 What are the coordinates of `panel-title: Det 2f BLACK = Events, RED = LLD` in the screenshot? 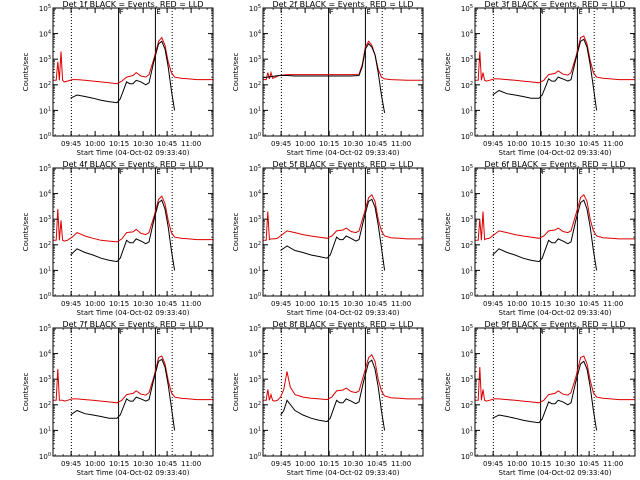 It's located at (342, 4).